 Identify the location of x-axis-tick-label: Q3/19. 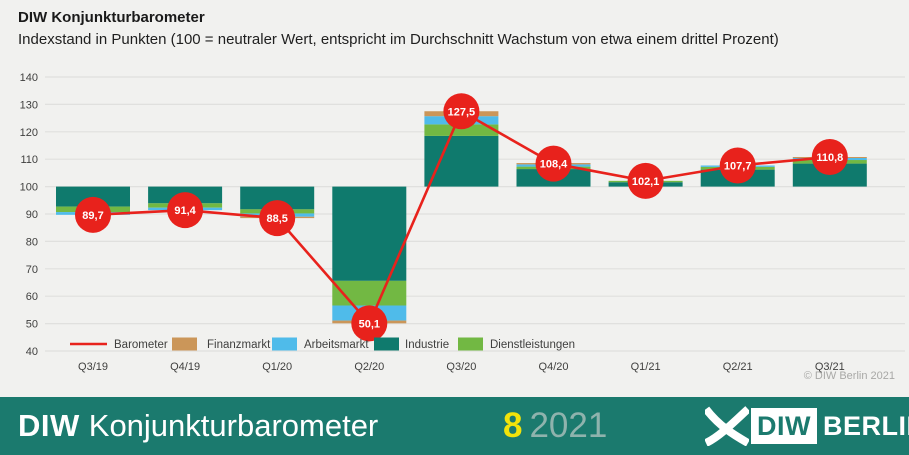
(93, 367).